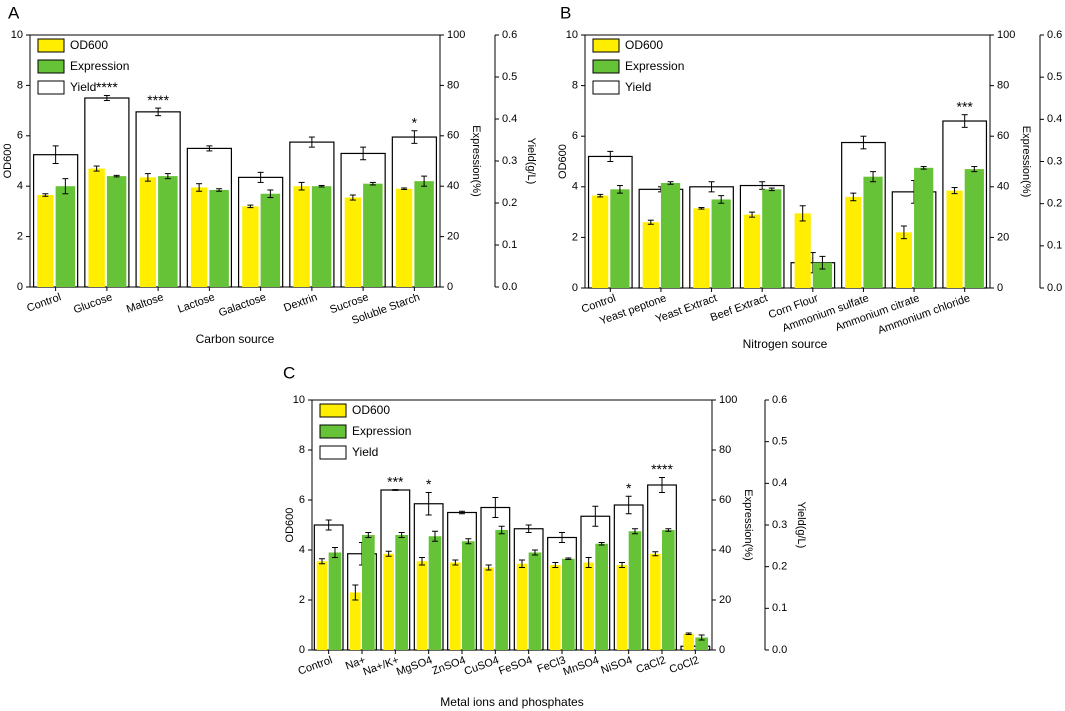 The width and height of the screenshot is (1065, 711). What do you see at coordinates (629, 488) in the screenshot?
I see `significance: *` at bounding box center [629, 488].